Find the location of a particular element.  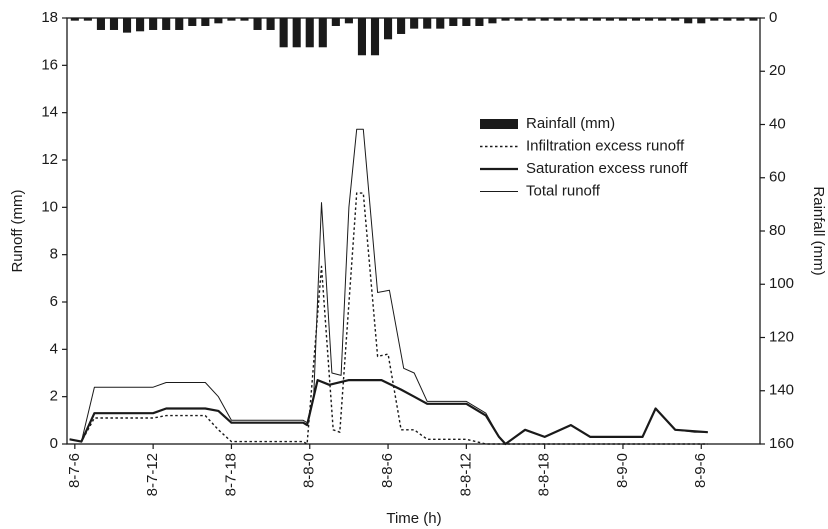

y-tick-label: 6 is located at coordinates (54, 301).